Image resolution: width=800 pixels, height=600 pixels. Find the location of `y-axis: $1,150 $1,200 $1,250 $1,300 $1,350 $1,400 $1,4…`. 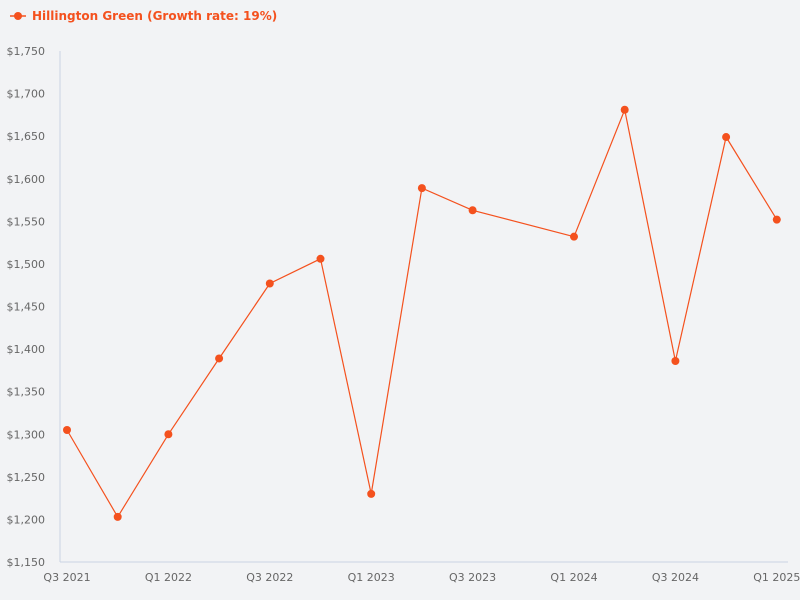

y-axis: $1,150 $1,200 $1,250 $1,300 $1,350 $1,400 $1,4… is located at coordinates (34, 307).